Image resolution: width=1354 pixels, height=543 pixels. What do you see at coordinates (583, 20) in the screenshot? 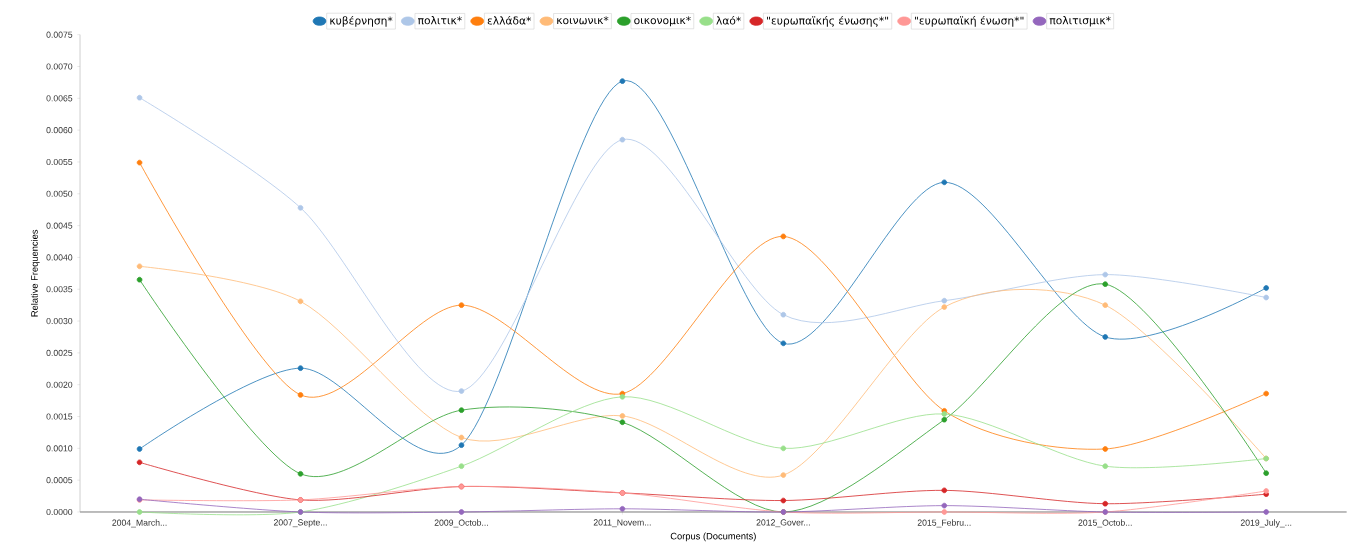
I see `legend-label: κοινωνικ*` at bounding box center [583, 20].